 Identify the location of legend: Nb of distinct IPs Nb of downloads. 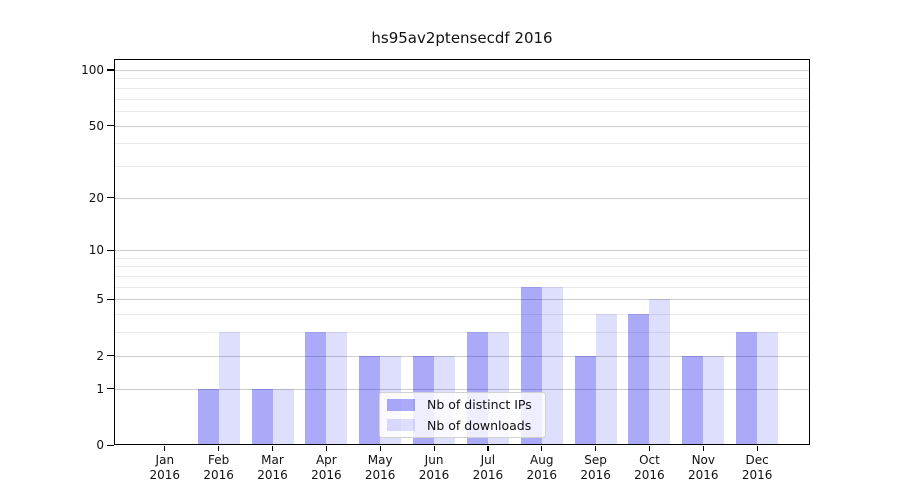
(462, 415).